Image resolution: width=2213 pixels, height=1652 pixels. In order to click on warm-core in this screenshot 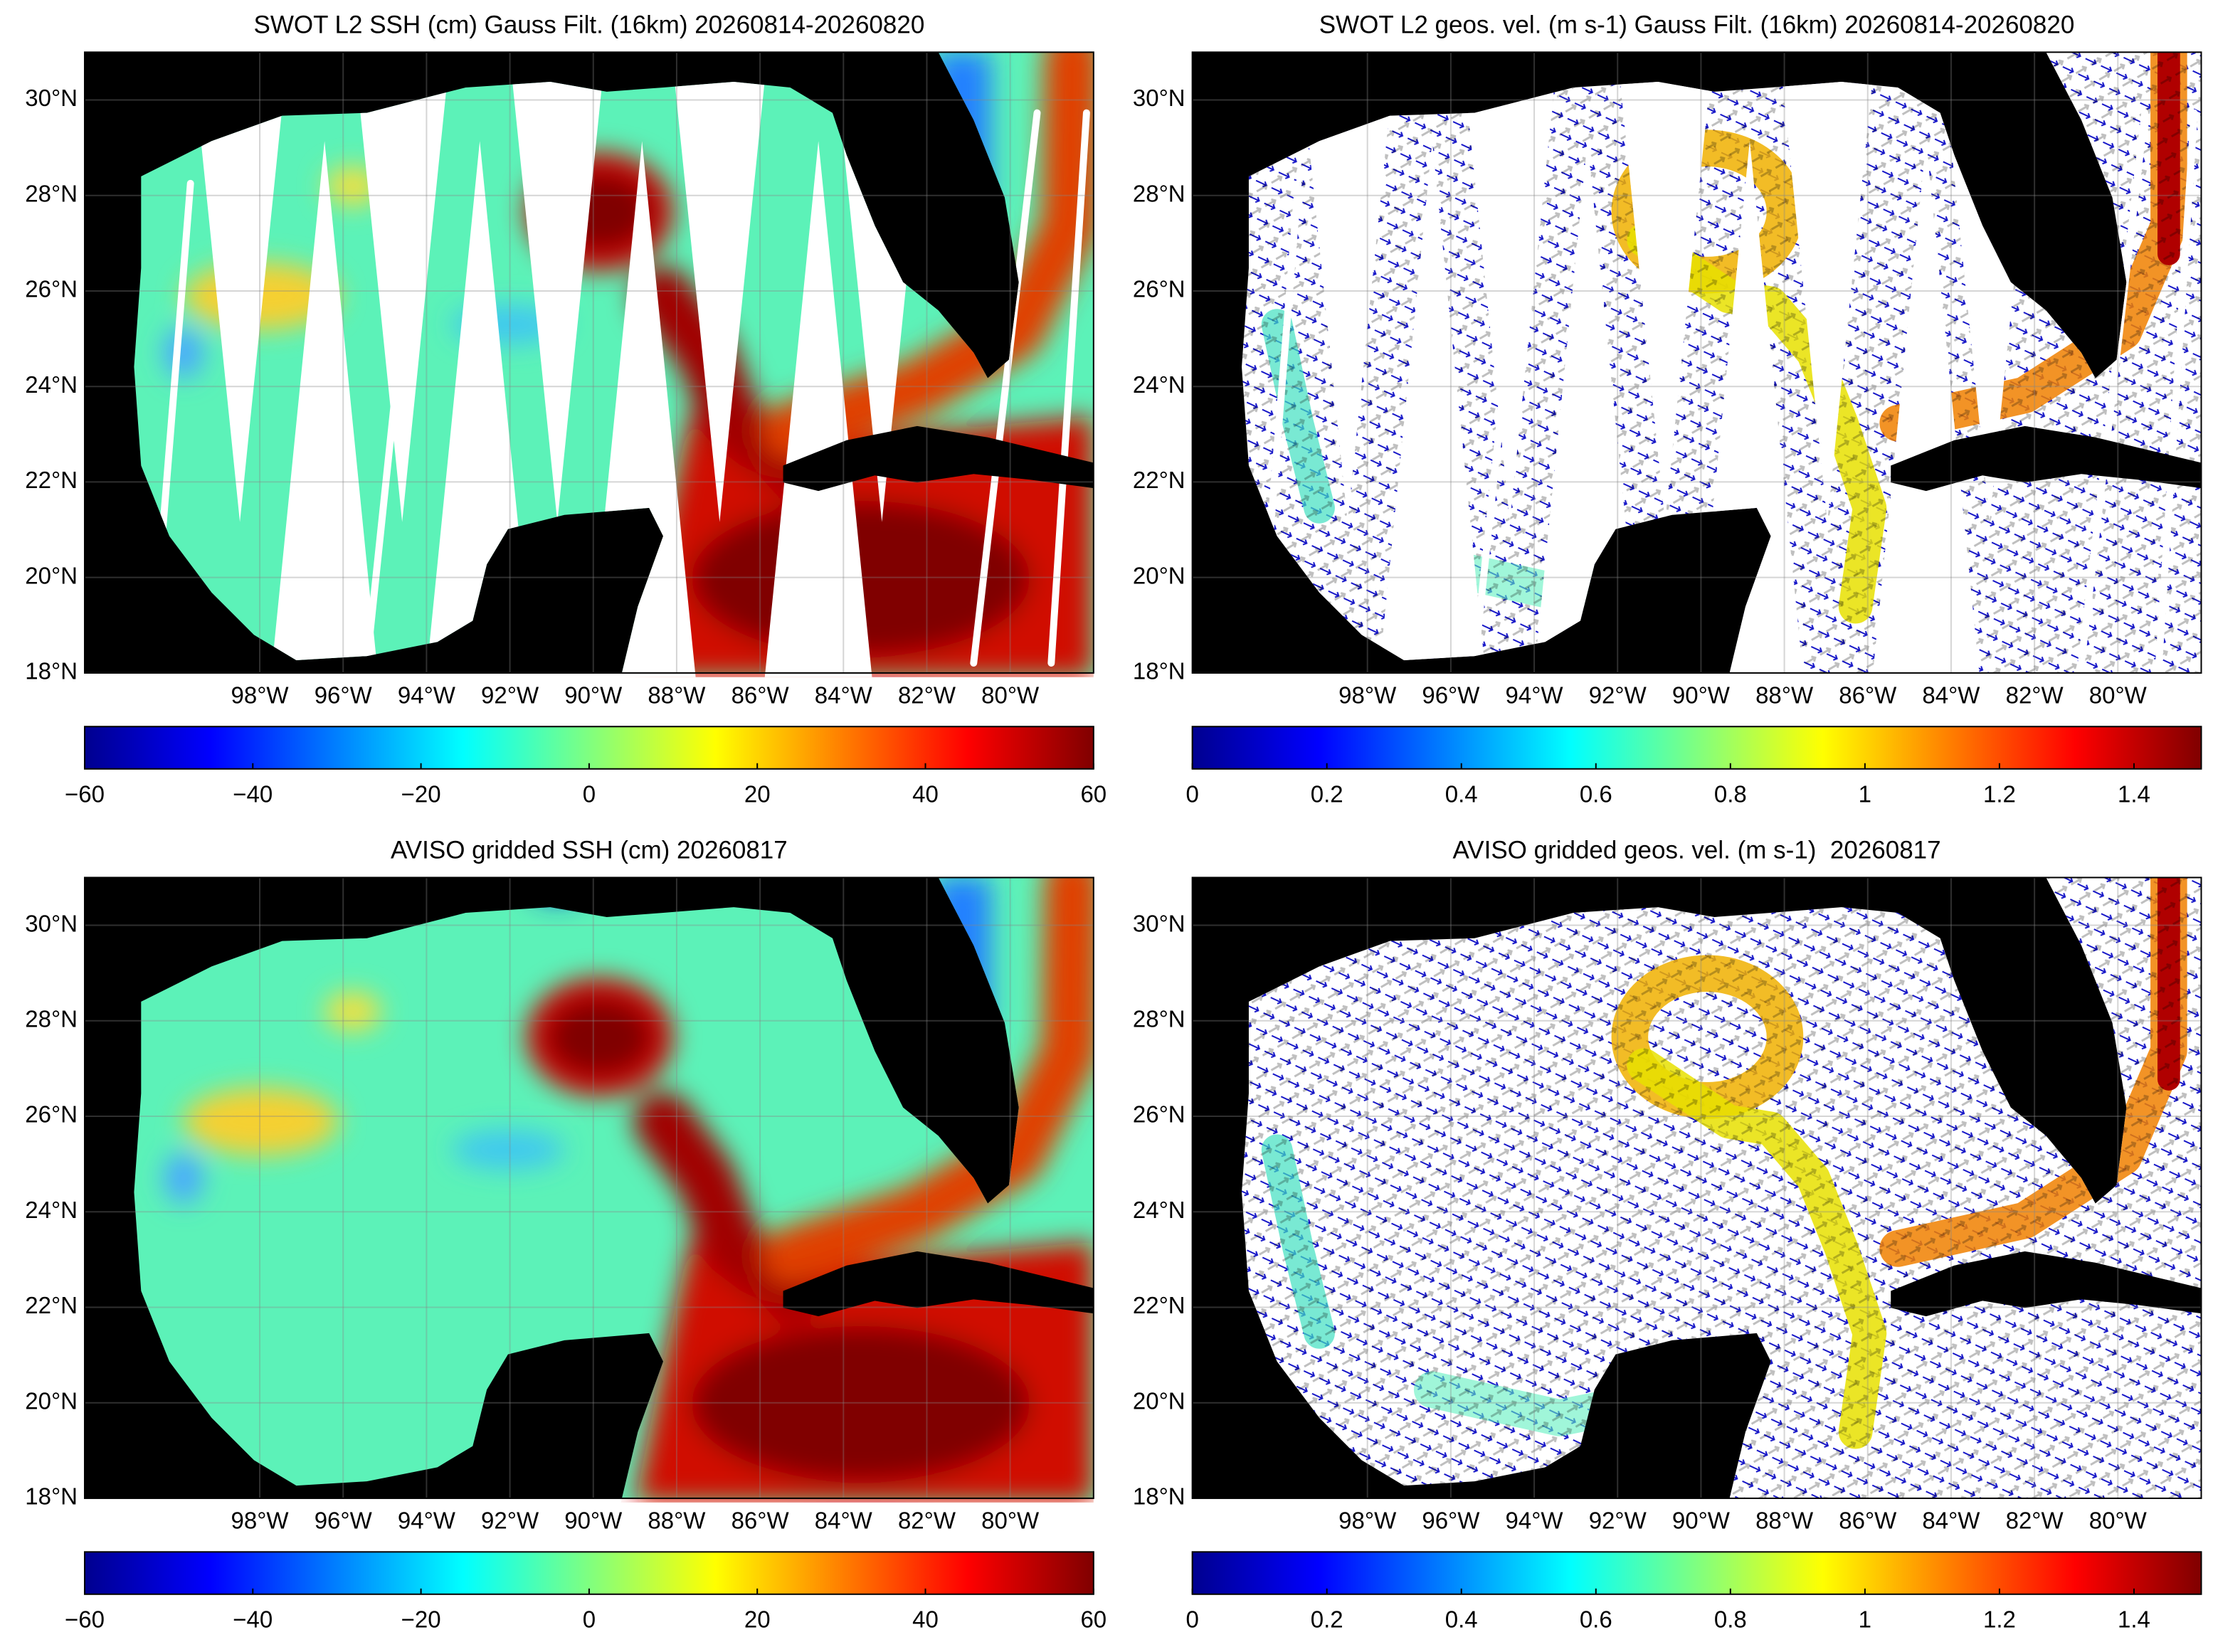, I will do `click(860, 1404)`.